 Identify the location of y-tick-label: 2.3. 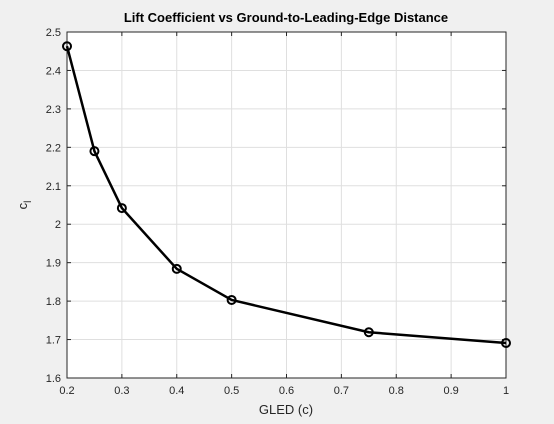
(53, 110).